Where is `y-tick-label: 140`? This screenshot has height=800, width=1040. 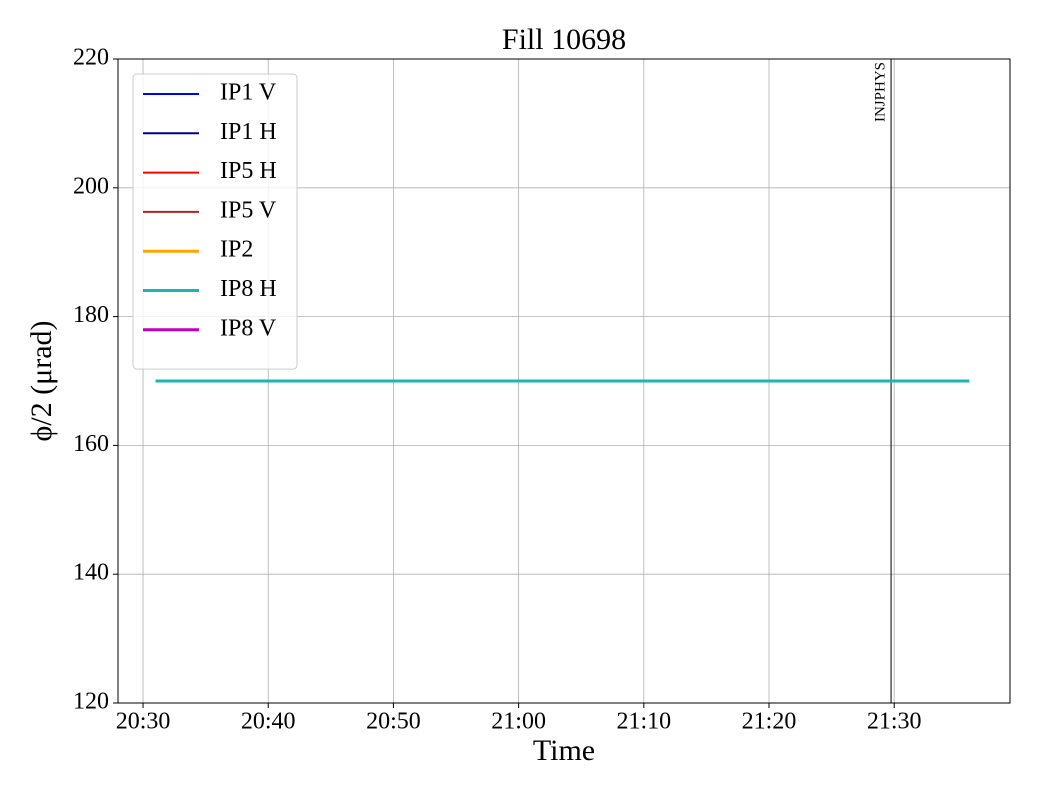
y-tick-label: 140 is located at coordinates (91, 573).